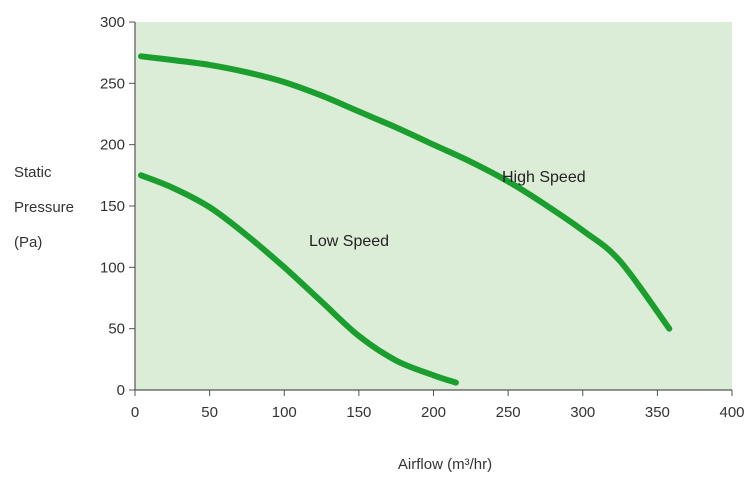 Image resolution: width=747 pixels, height=478 pixels. What do you see at coordinates (112, 83) in the screenshot?
I see `y-tick-label: 250` at bounding box center [112, 83].